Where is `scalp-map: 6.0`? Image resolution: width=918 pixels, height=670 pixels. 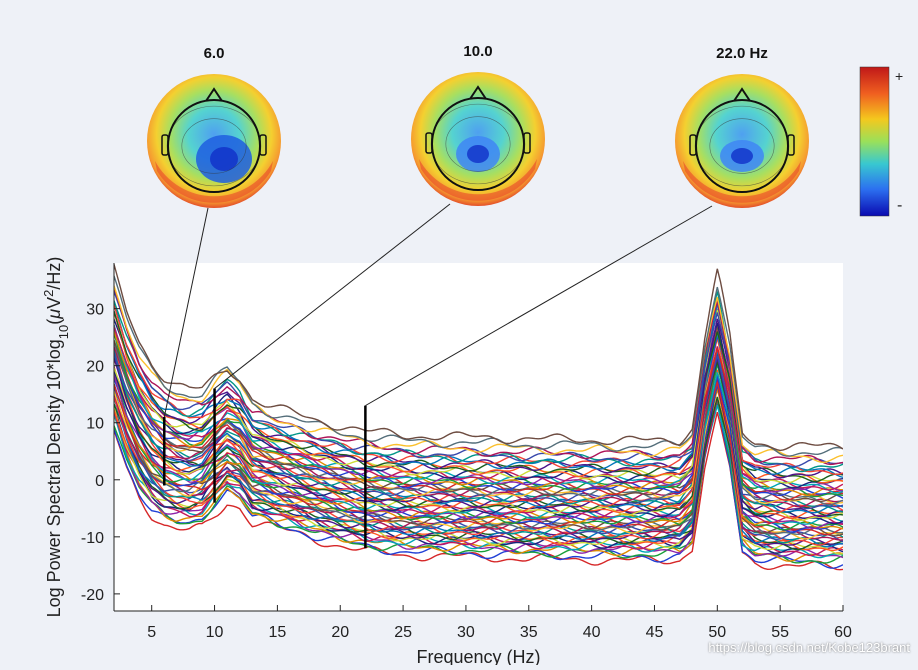 scalp-map: 6.0 is located at coordinates (214, 126).